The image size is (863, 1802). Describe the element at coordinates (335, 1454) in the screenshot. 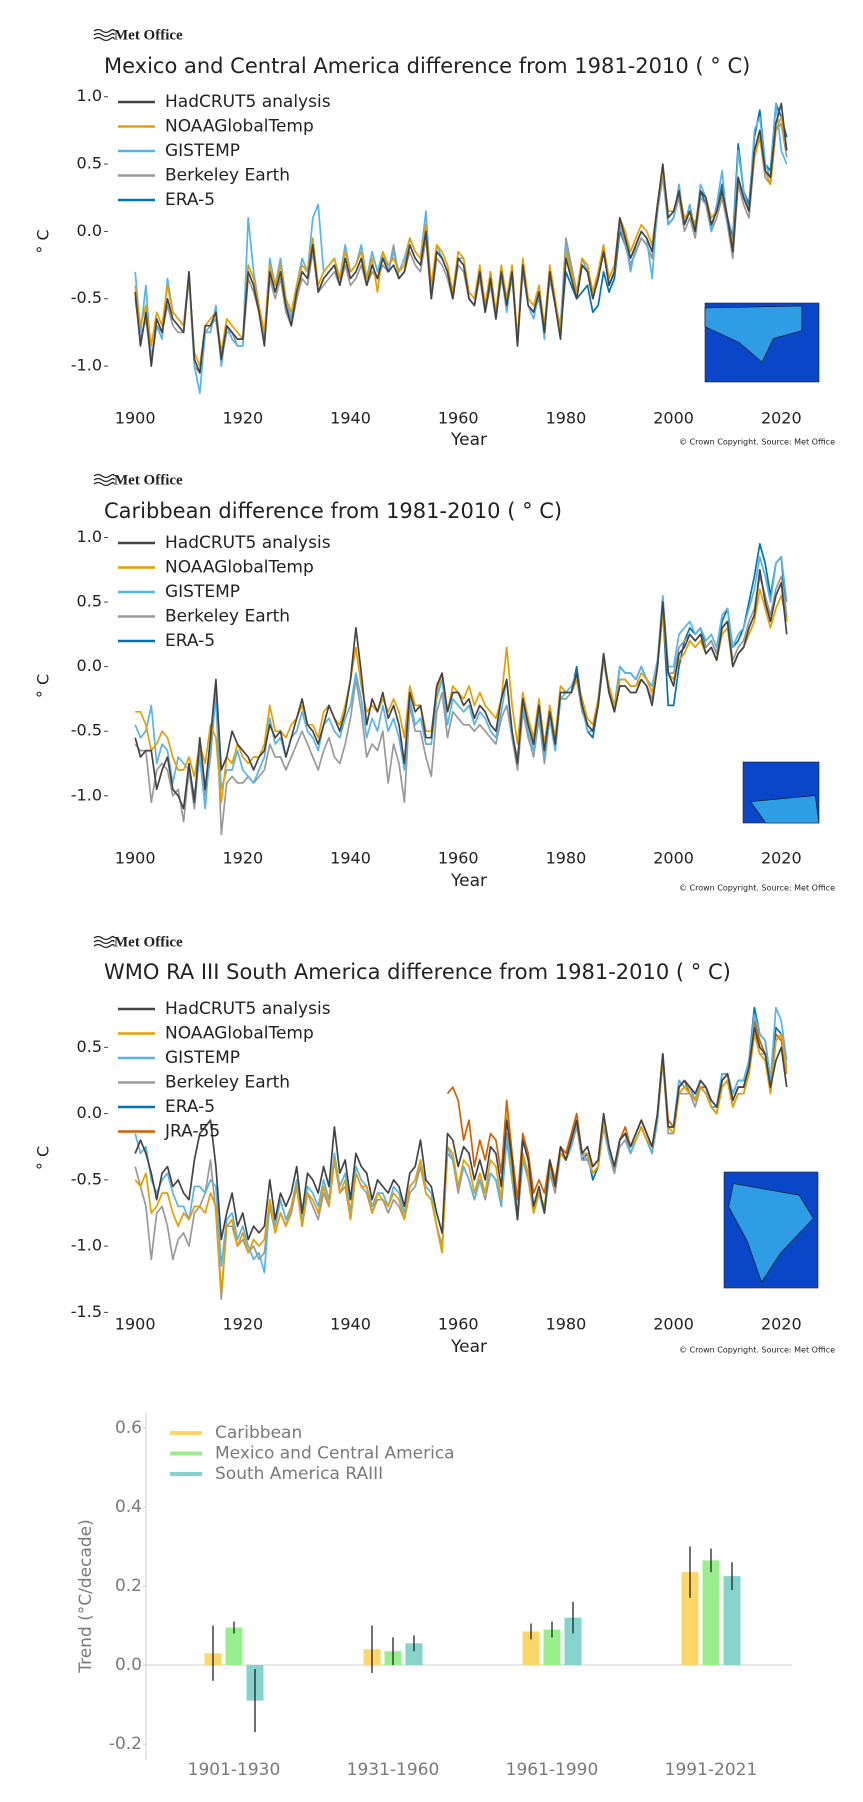

I see `legend-label: Mexico and Central America` at that location.